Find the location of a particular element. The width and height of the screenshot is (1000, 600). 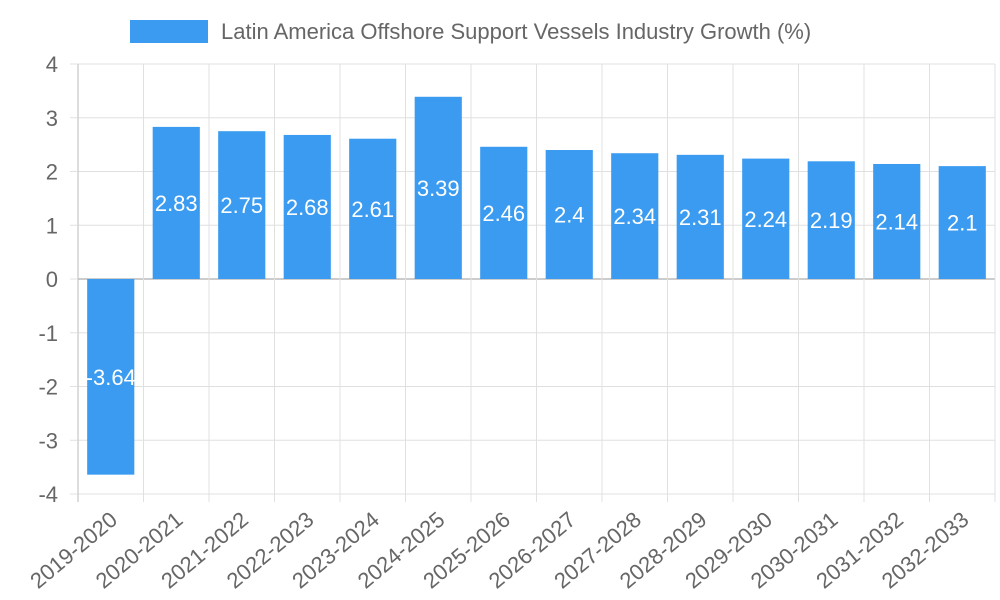

data-label-2032-2033: 2.1 is located at coordinates (962, 223).